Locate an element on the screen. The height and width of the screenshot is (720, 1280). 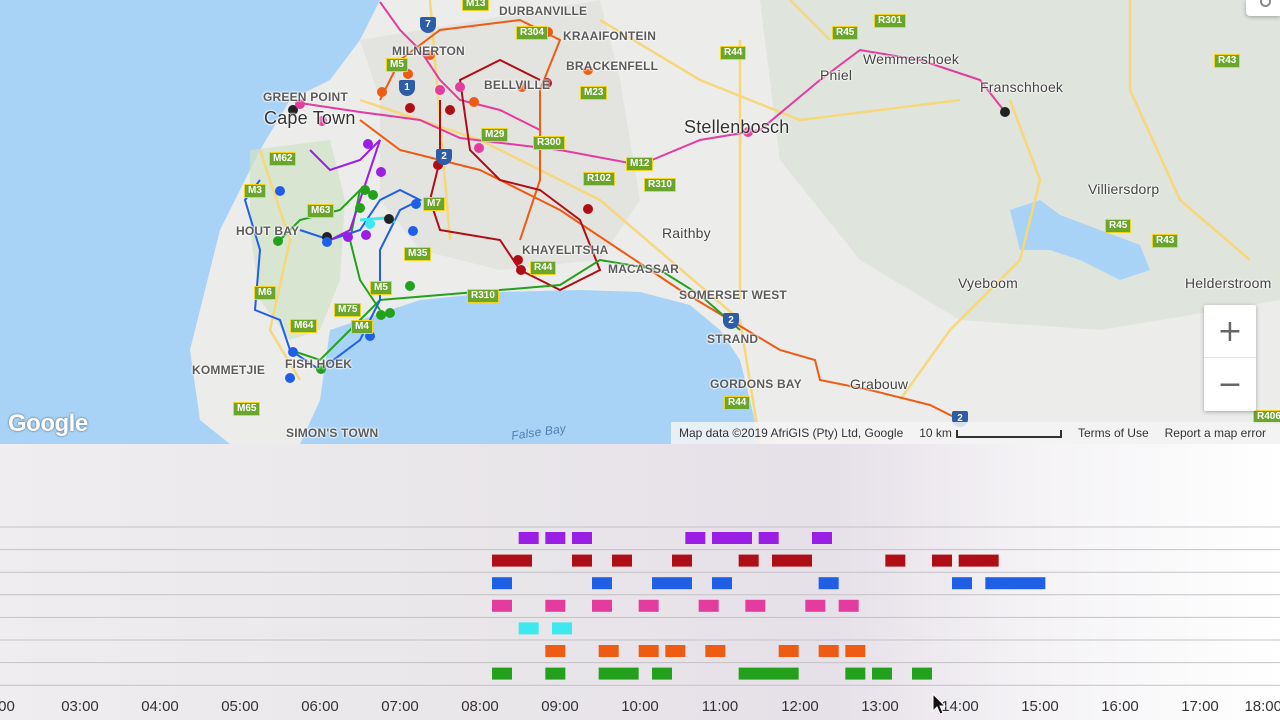
google-logo: Google is located at coordinates (48, 423).